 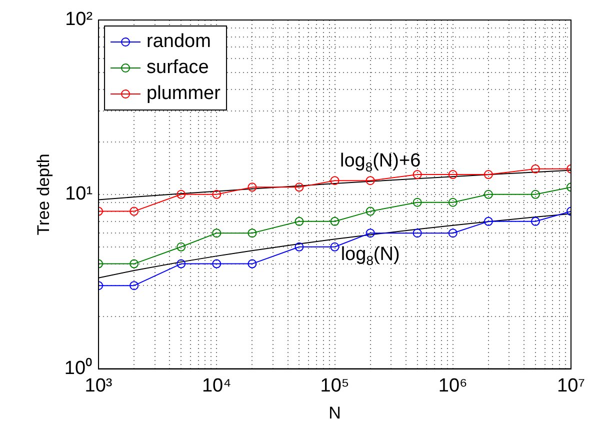 I want to click on x-tick-label: 10⁷, so click(x=571, y=385).